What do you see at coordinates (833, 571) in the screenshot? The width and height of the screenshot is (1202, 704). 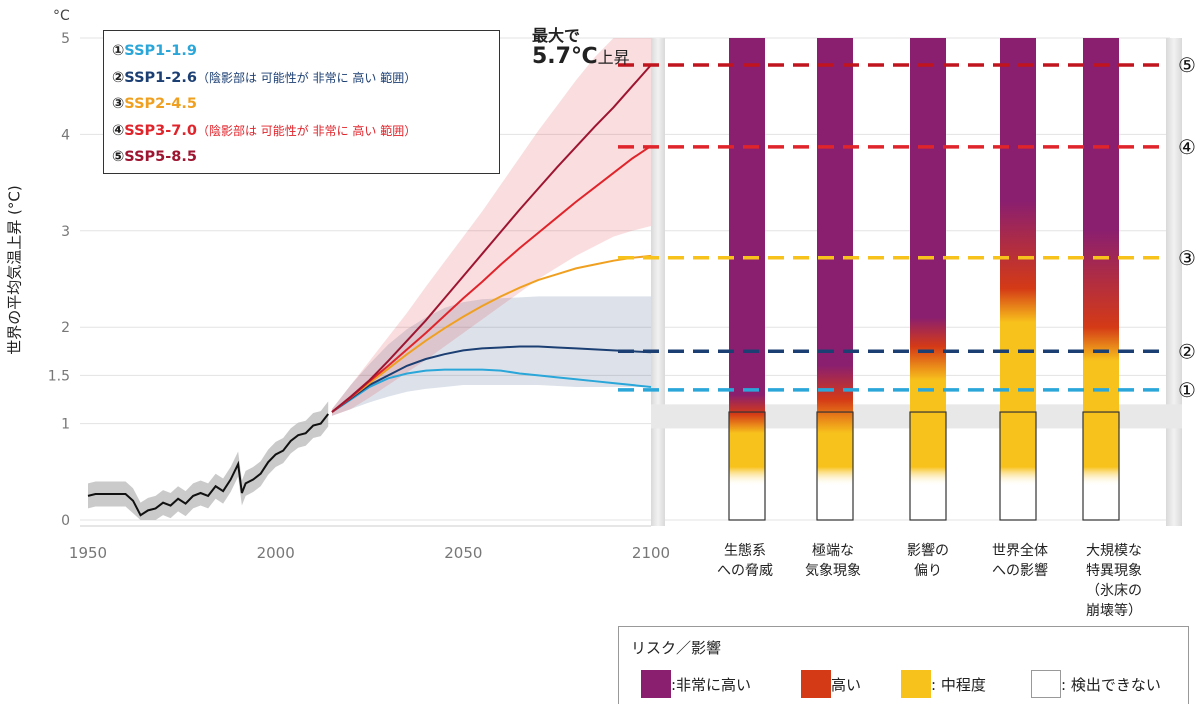 I see `label-line: 気象現象` at bounding box center [833, 571].